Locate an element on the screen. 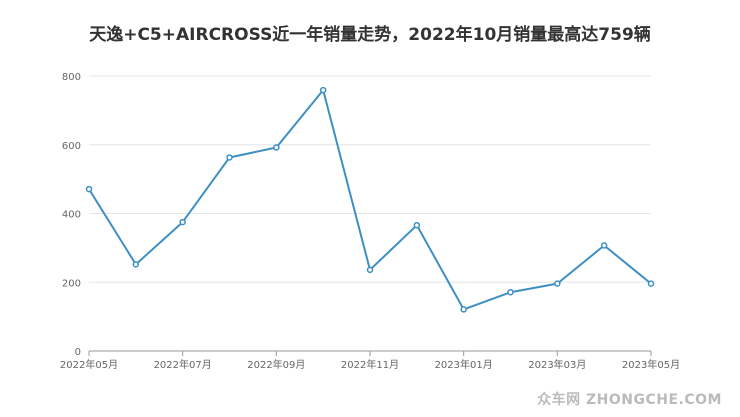  y-tick-label: 400 is located at coordinates (71, 215).